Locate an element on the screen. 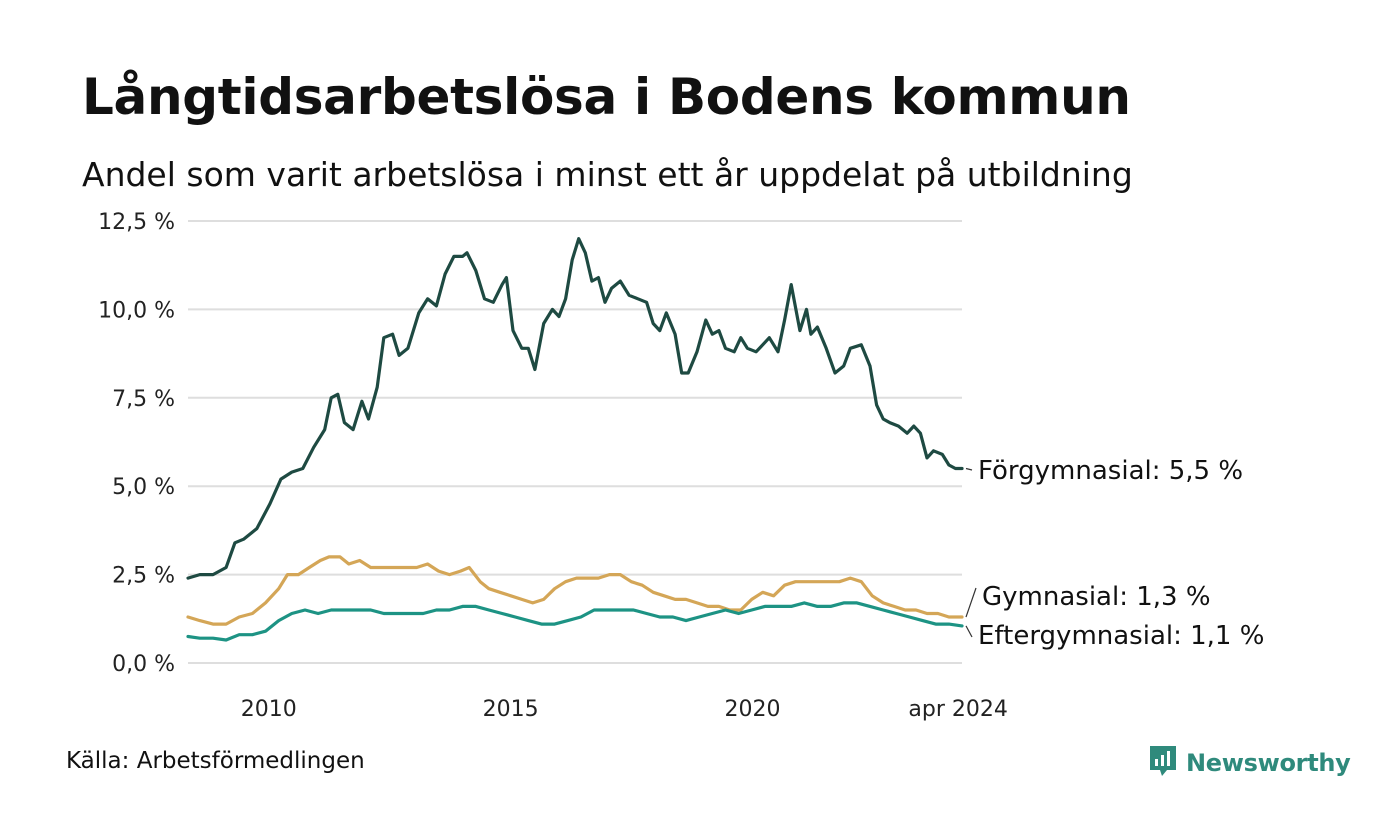 The image size is (1400, 840). x-tick-label: 2020 is located at coordinates (753, 709).